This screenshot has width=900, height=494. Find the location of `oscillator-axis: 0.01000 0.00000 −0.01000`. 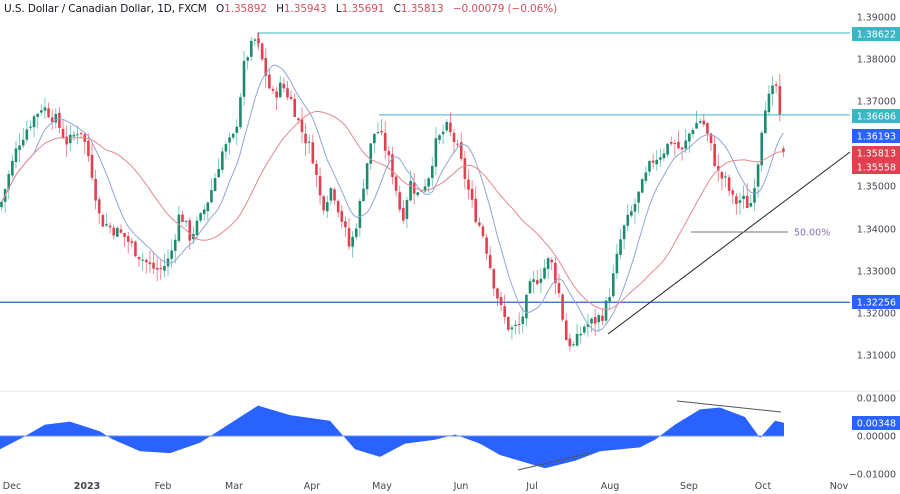

oscillator-axis: 0.01000 0.00000 −0.01000 is located at coordinates (872, 437).